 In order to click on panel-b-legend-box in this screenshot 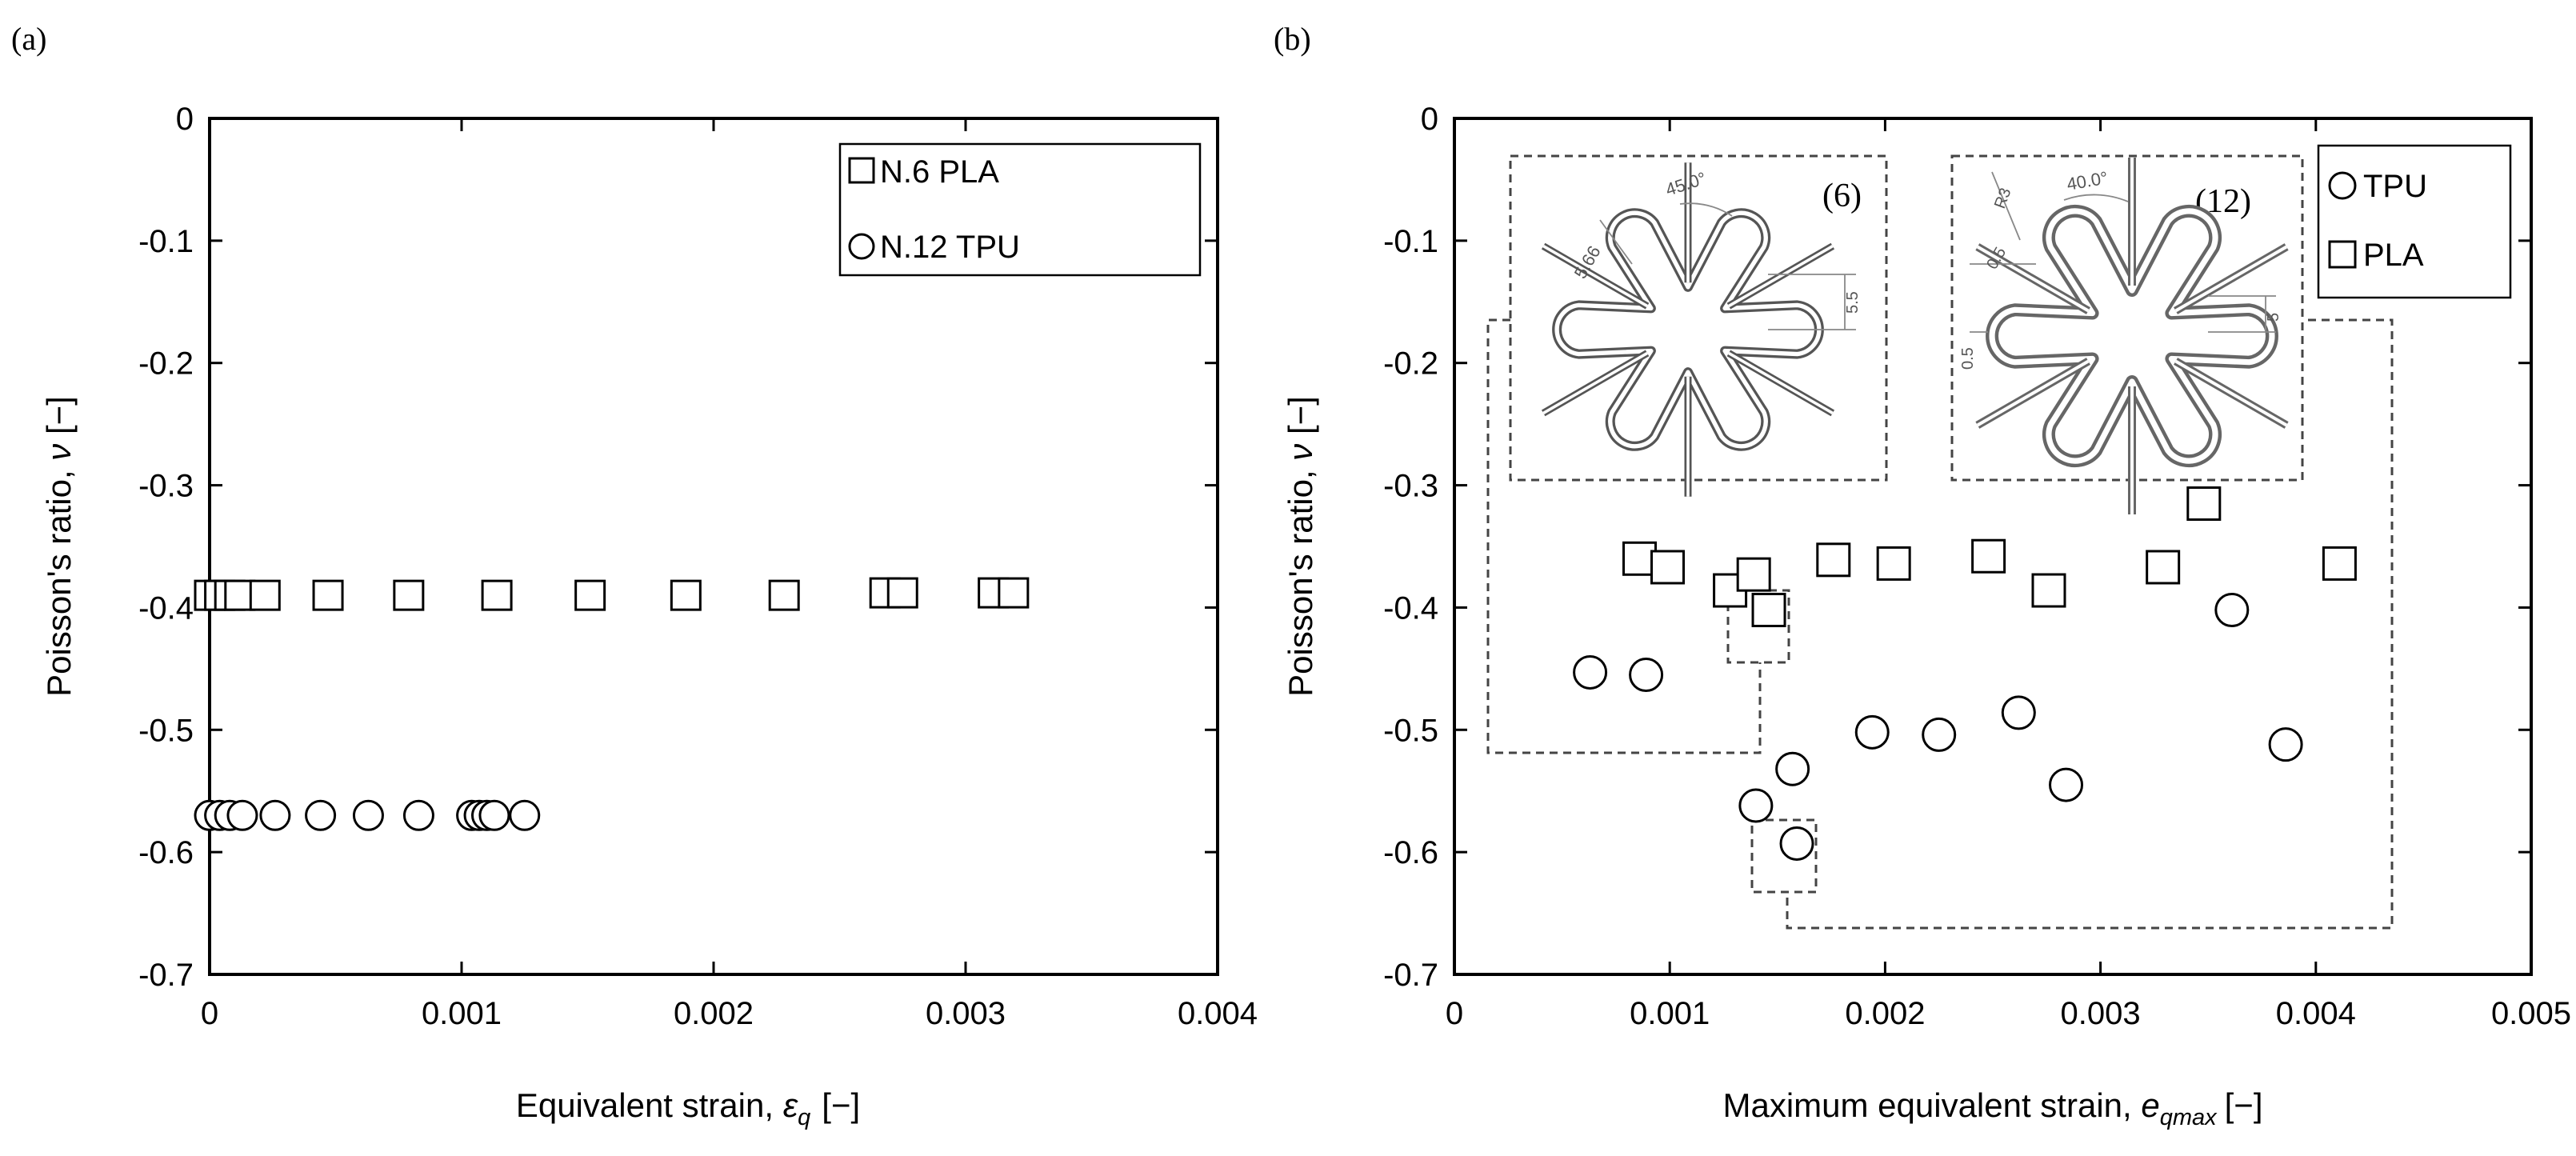, I will do `click(2414, 221)`.